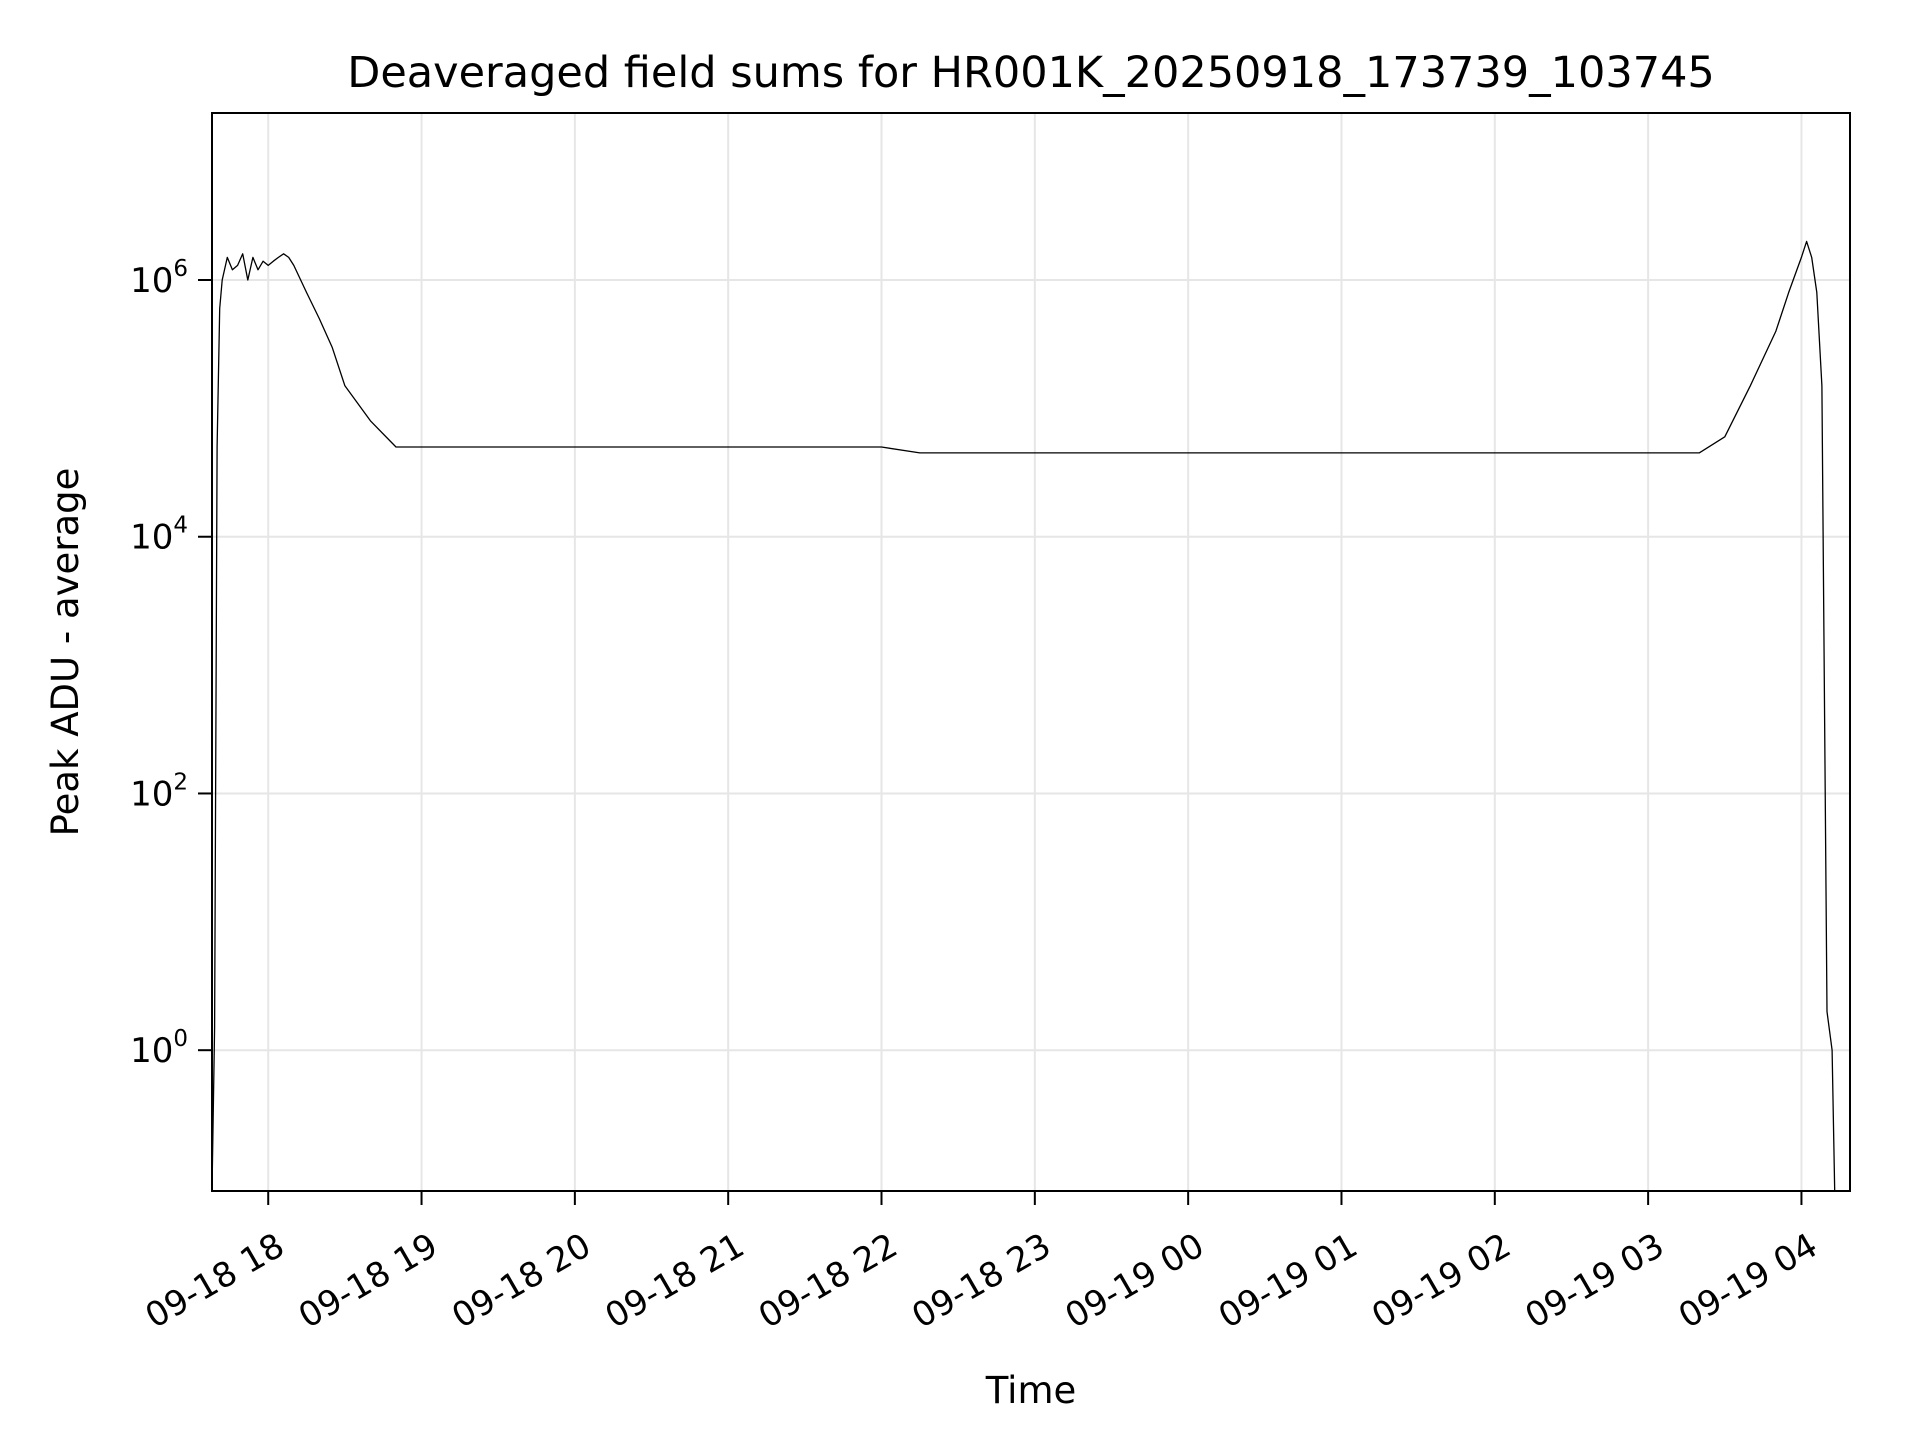 This screenshot has width=1920, height=1440. What do you see at coordinates (521, 1281) in the screenshot?
I see `x-tick-label: 09-18 20` at bounding box center [521, 1281].